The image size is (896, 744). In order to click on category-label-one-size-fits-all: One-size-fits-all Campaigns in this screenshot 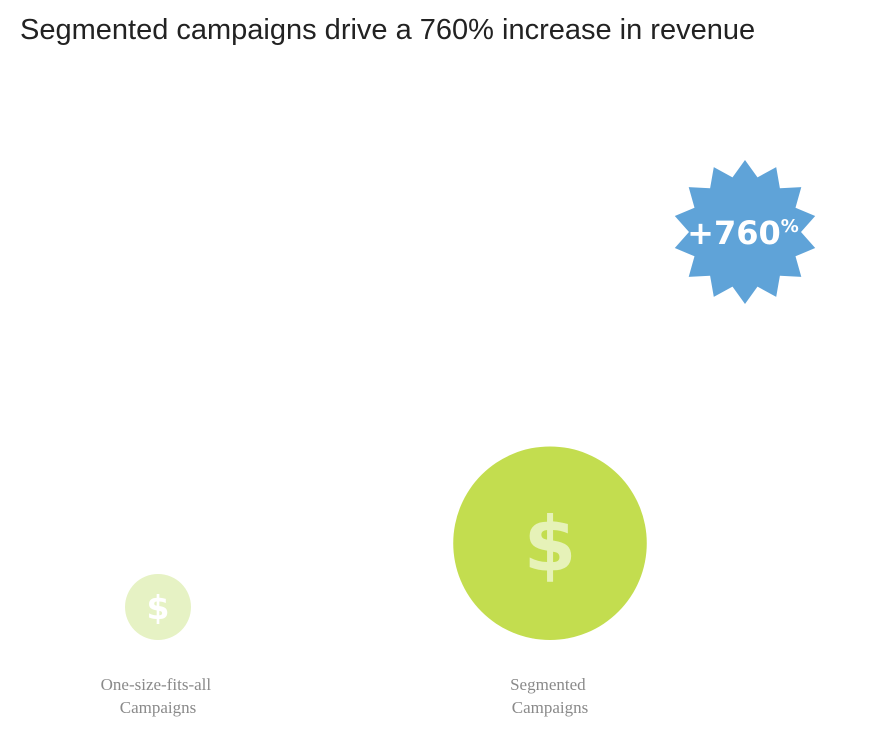, I will do `click(158, 696)`.